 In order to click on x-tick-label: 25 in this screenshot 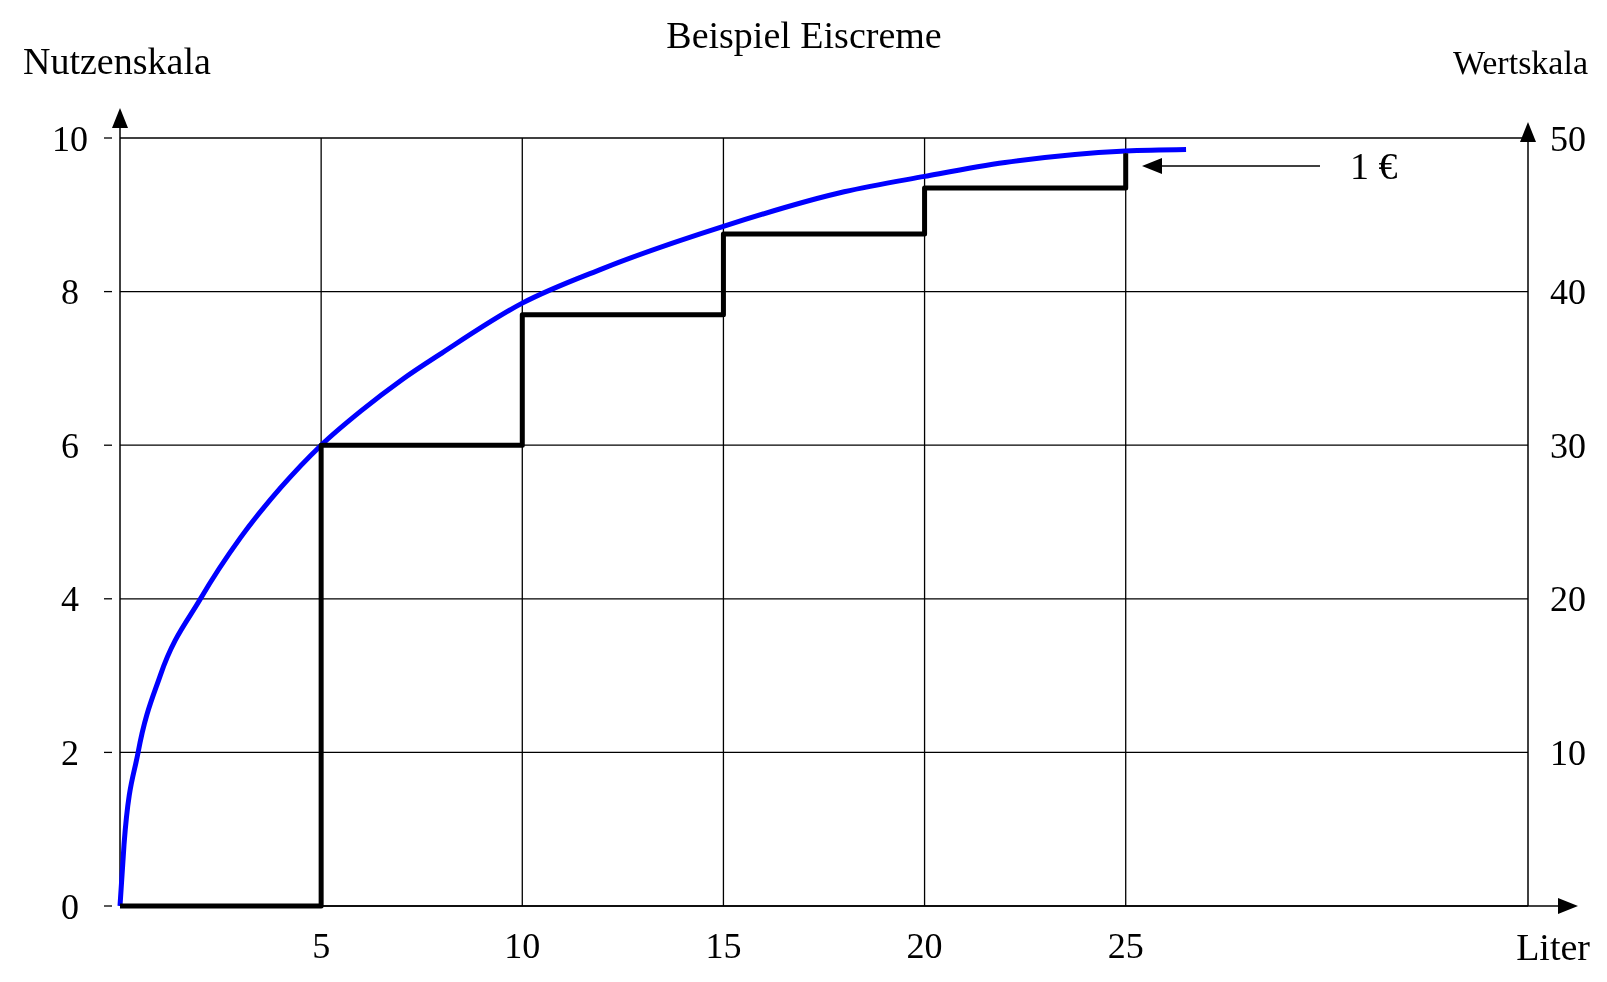, I will do `click(1125, 946)`.